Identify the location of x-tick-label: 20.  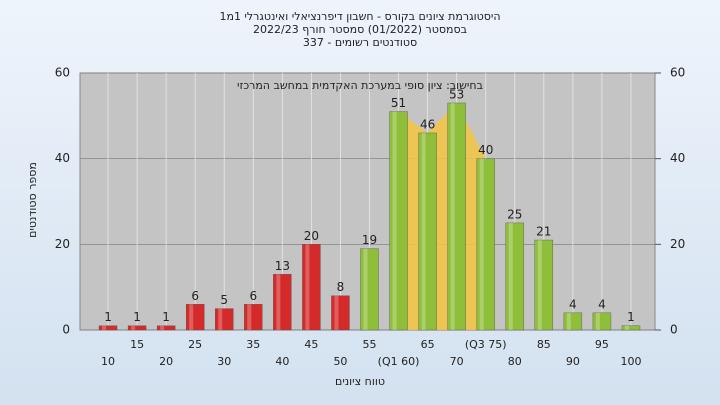
(166, 361).